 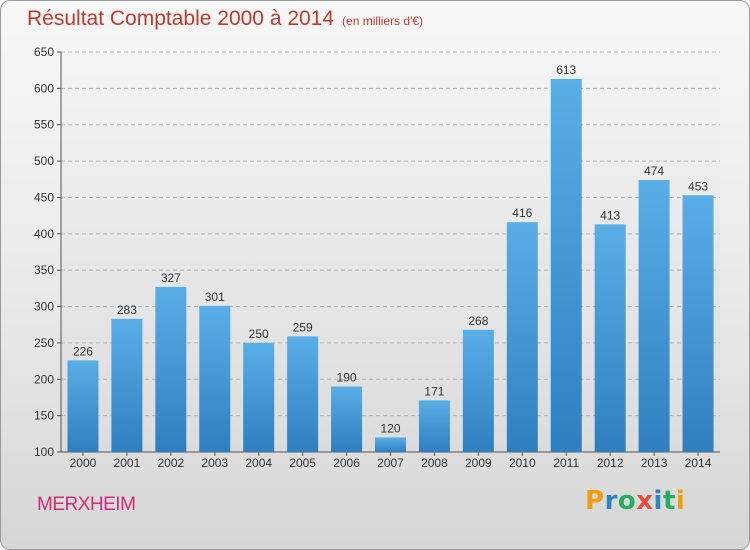 What do you see at coordinates (215, 297) in the screenshot?
I see `bar-value-label: 301` at bounding box center [215, 297].